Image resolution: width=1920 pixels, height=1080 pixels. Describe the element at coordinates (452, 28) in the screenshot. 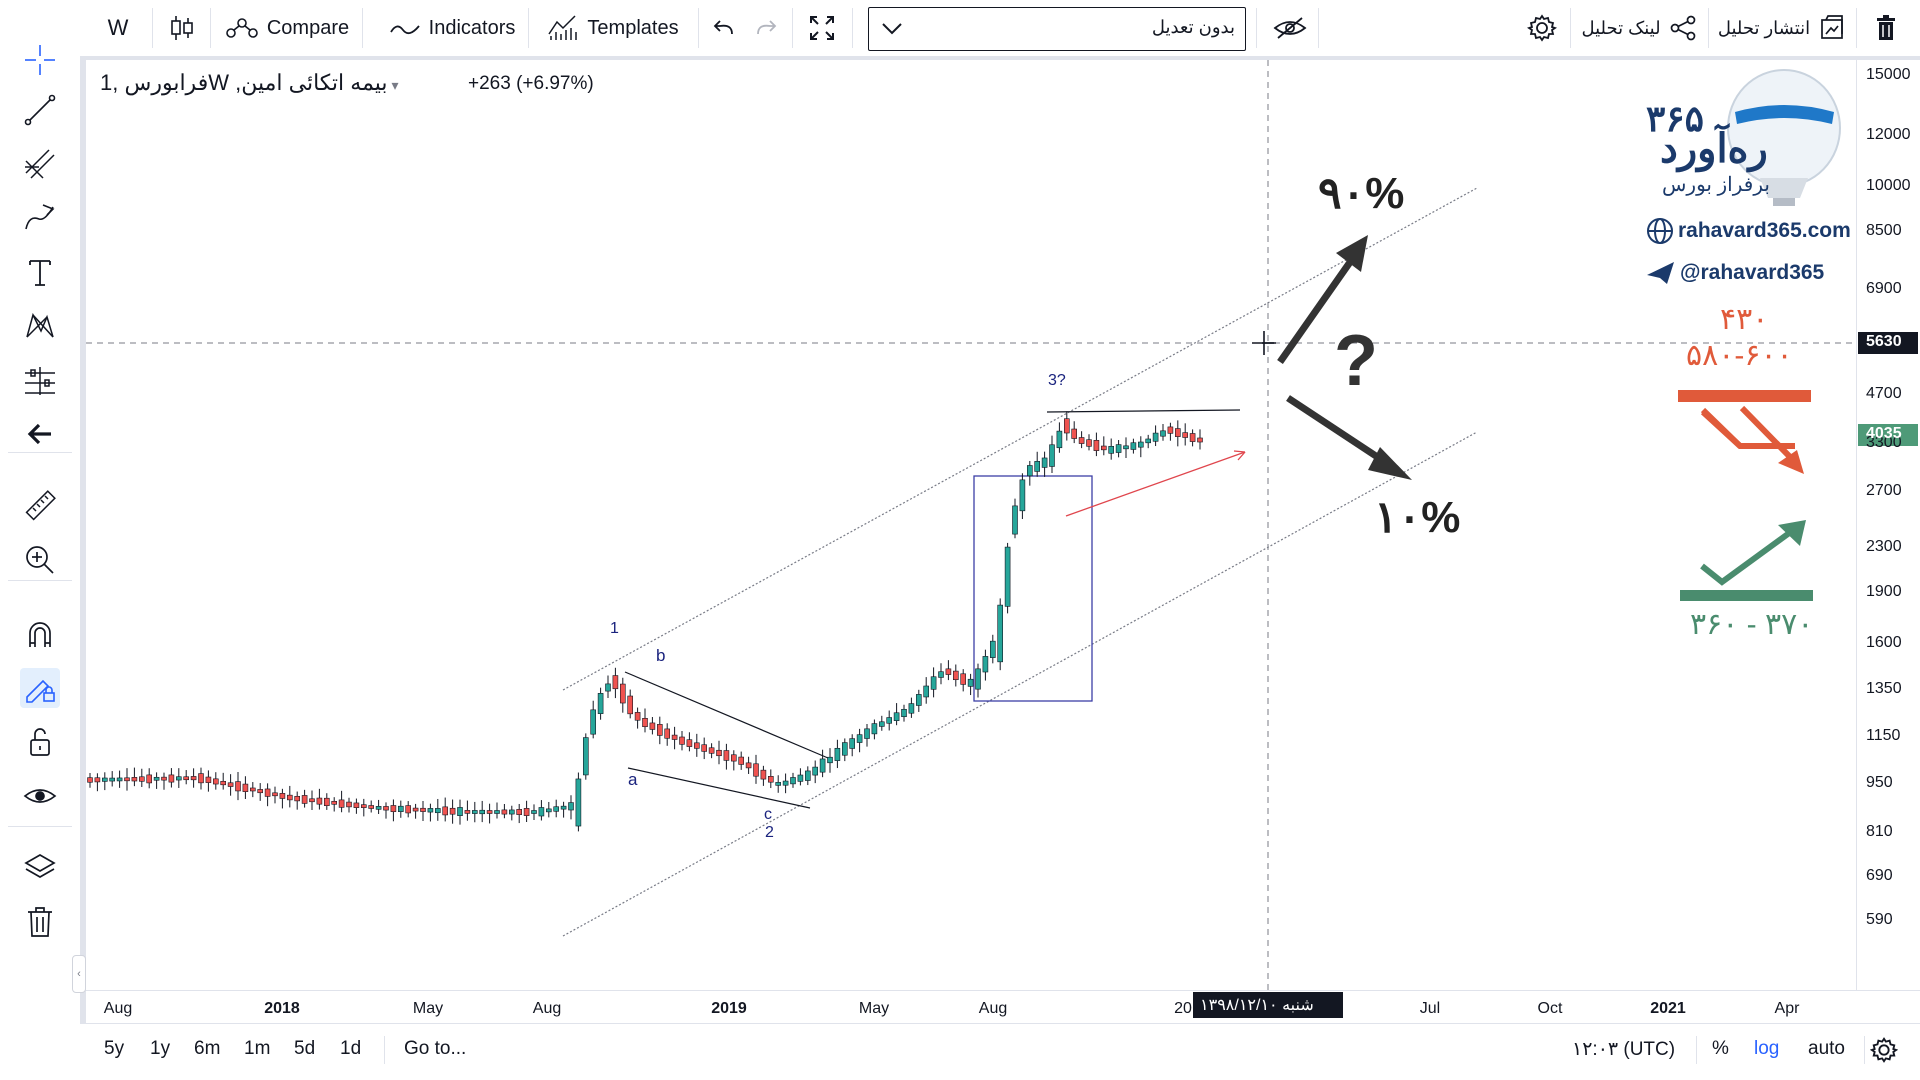

I see `indicators-button: Indicators` at that location.